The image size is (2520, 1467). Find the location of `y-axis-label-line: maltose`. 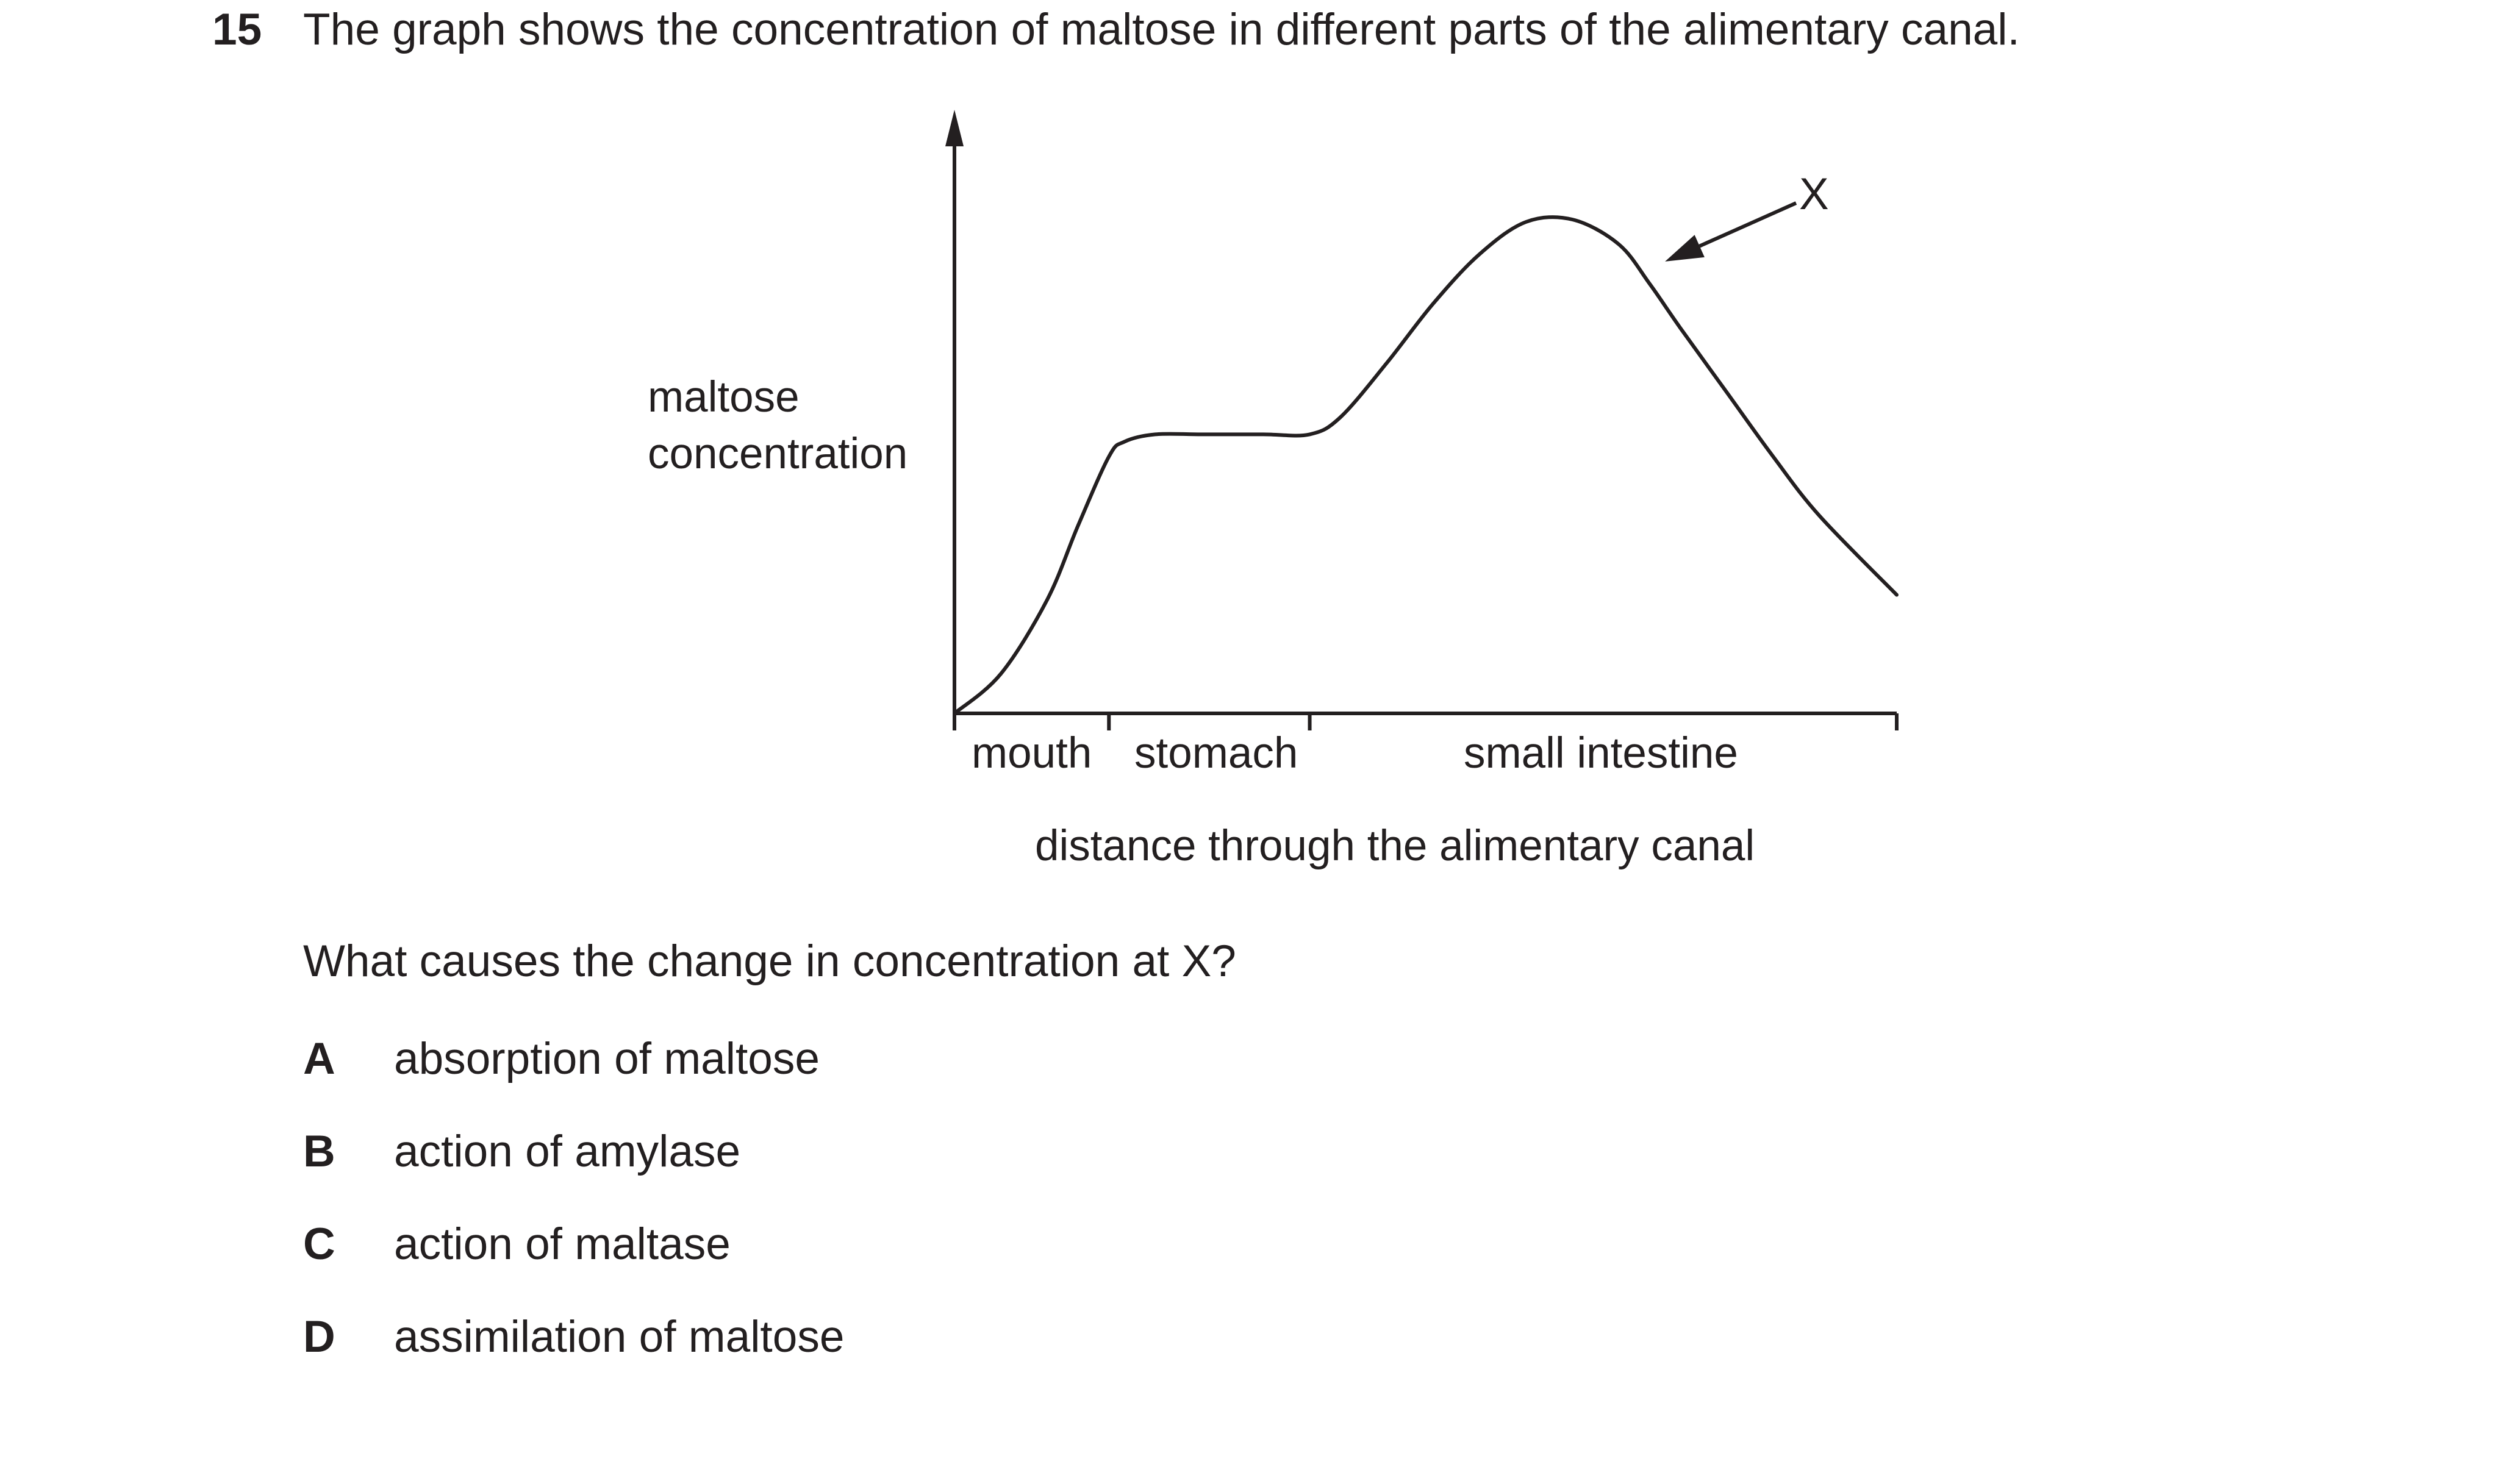

y-axis-label-line: maltose is located at coordinates (724, 397).